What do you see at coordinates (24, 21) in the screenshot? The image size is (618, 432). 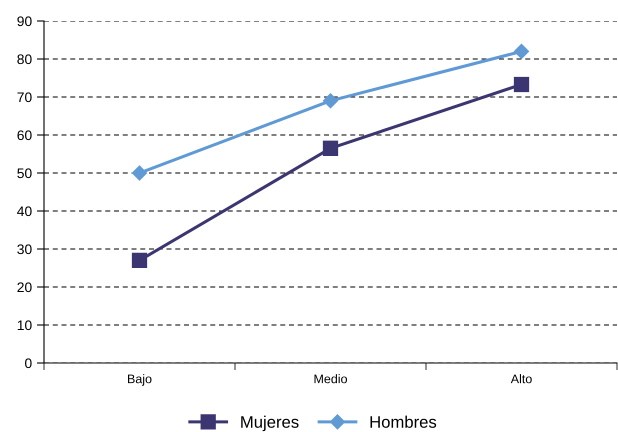 I see `y-tick-label: 90` at bounding box center [24, 21].